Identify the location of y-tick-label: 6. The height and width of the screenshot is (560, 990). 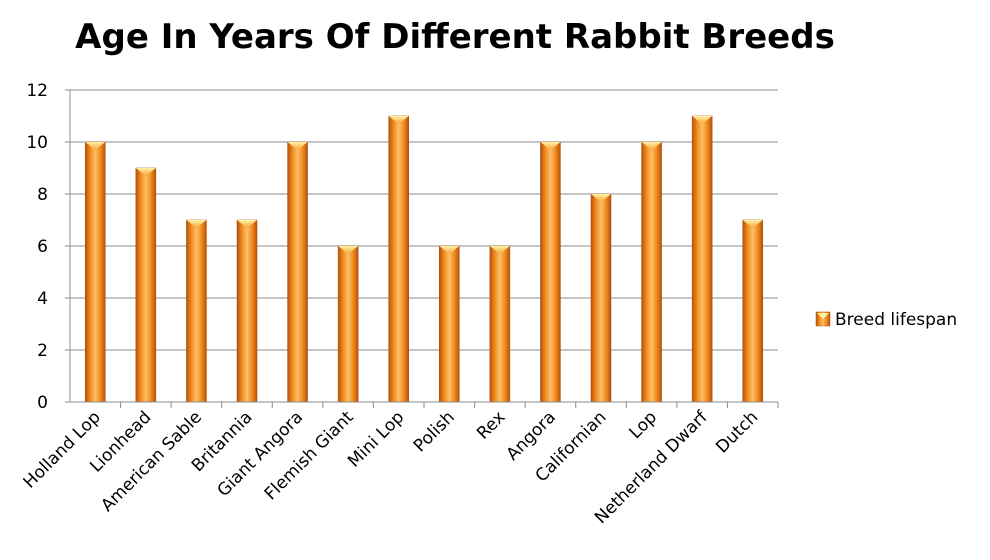
(42, 247).